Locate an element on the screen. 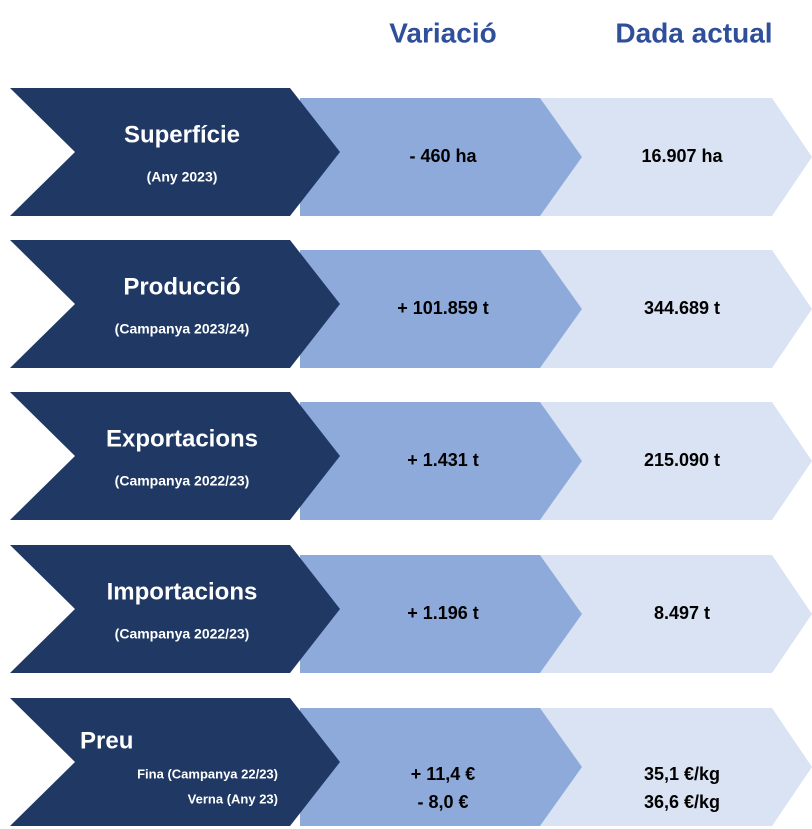 The width and height of the screenshot is (812, 829). variation-value: - 460 ha is located at coordinates (443, 156).